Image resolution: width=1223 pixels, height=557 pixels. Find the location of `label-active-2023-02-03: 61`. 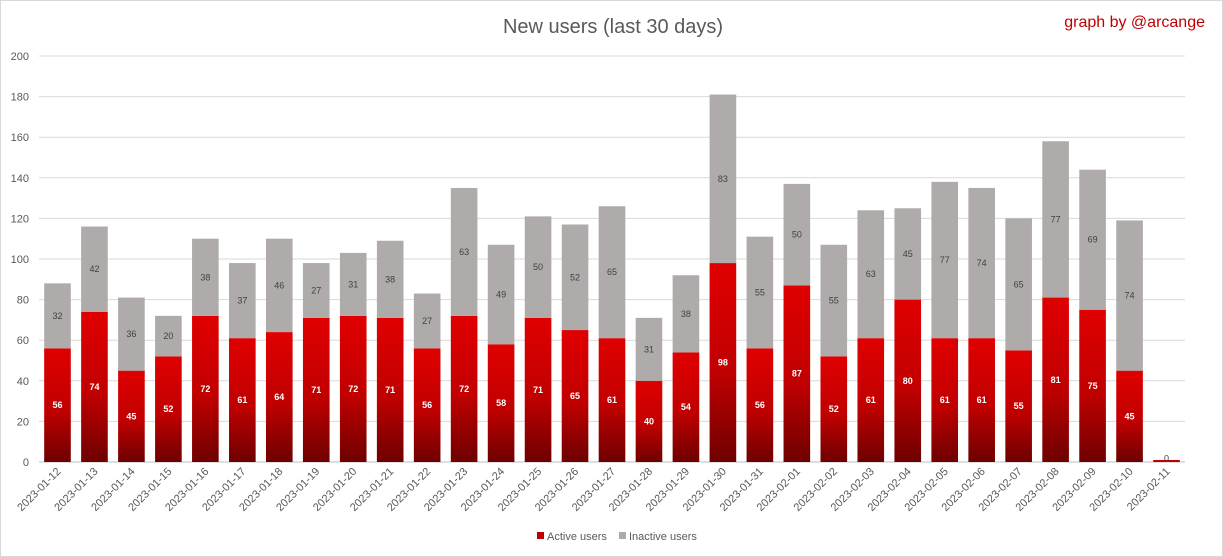

label-active-2023-02-03: 61 is located at coordinates (871, 400).